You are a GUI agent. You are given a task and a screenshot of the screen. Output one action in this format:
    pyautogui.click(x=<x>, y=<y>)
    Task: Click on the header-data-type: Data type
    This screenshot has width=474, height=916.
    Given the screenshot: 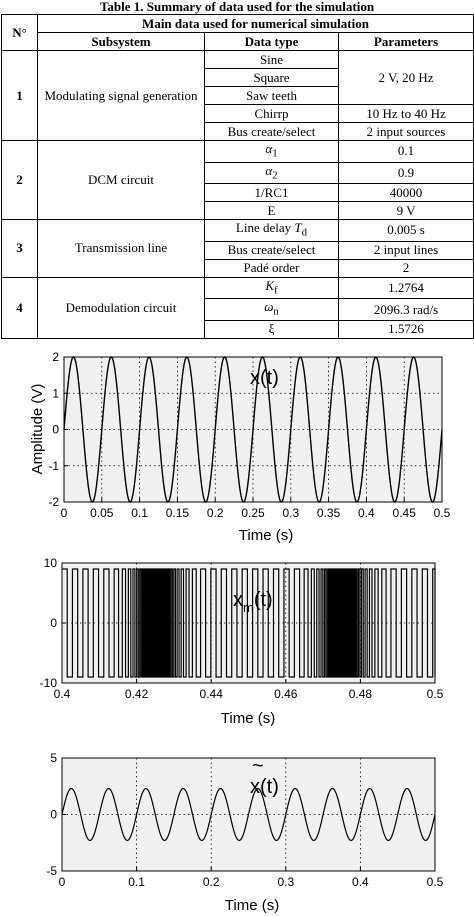 What is the action you would take?
    pyautogui.click(x=271, y=41)
    